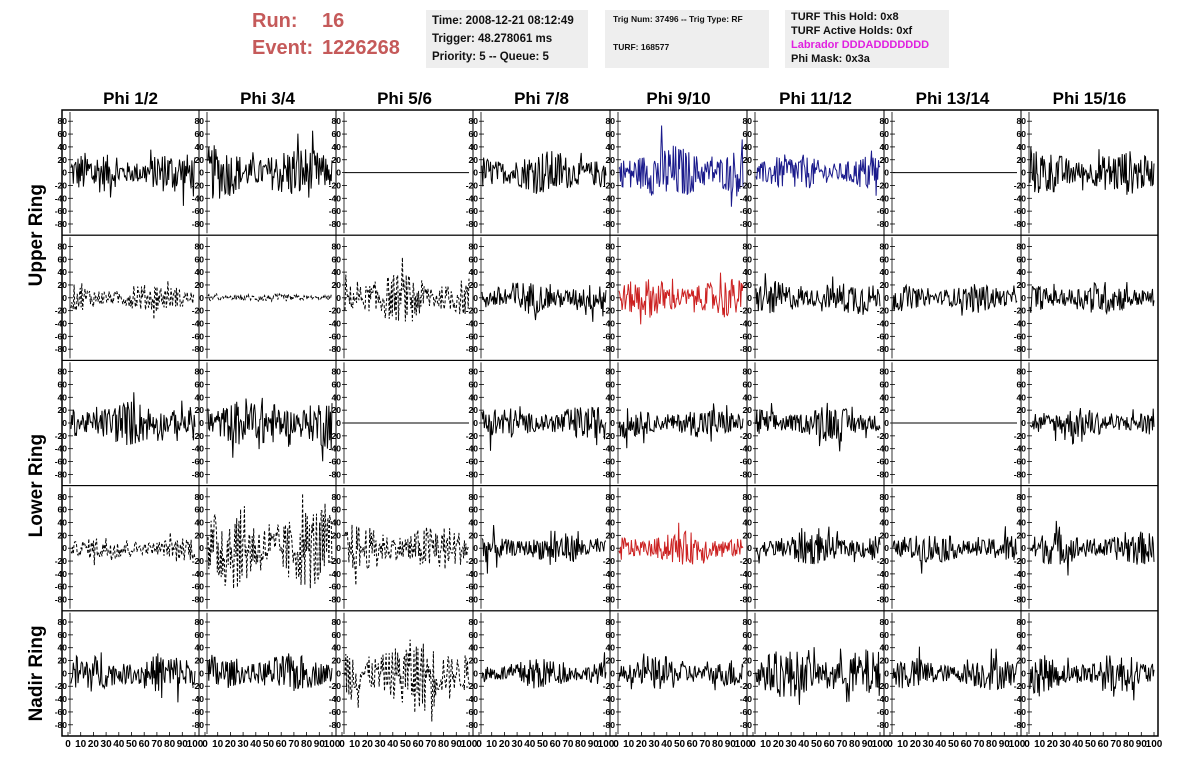 This screenshot has height=772, width=1196. What do you see at coordinates (815, 98) in the screenshot?
I see `column-header: Phi 11/12` at bounding box center [815, 98].